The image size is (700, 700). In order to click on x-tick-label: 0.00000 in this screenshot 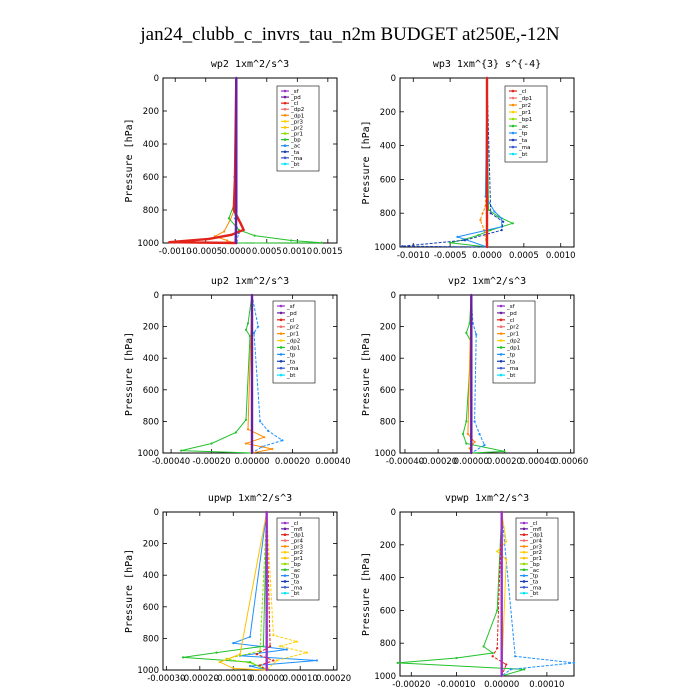, I will do `click(501, 685)`.